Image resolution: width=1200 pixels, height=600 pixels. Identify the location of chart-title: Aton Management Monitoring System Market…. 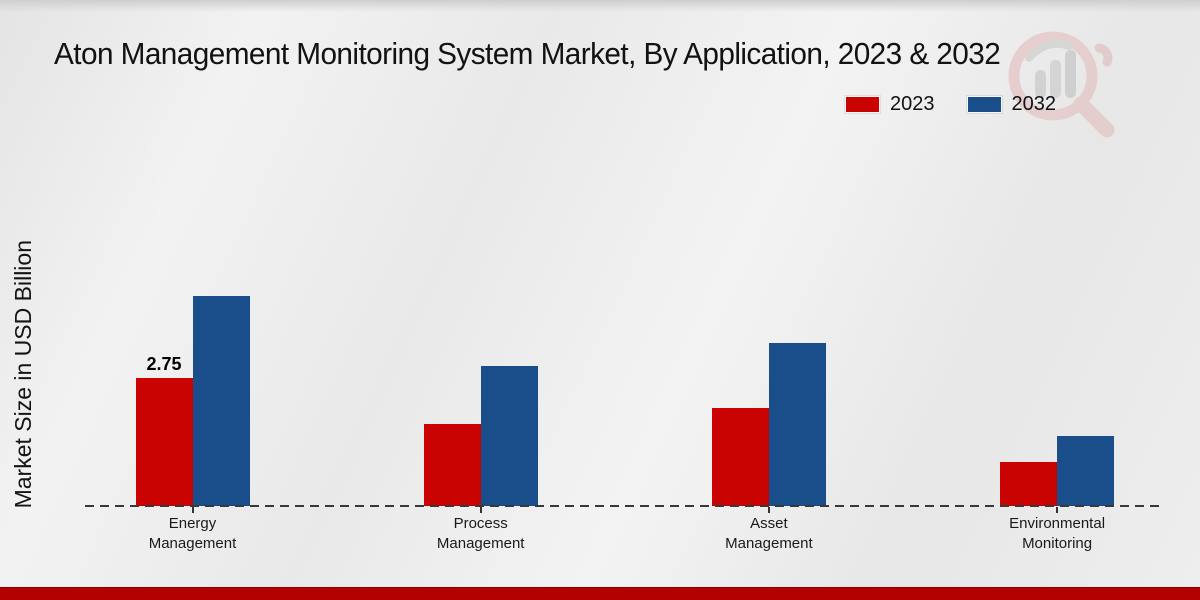
(527, 53).